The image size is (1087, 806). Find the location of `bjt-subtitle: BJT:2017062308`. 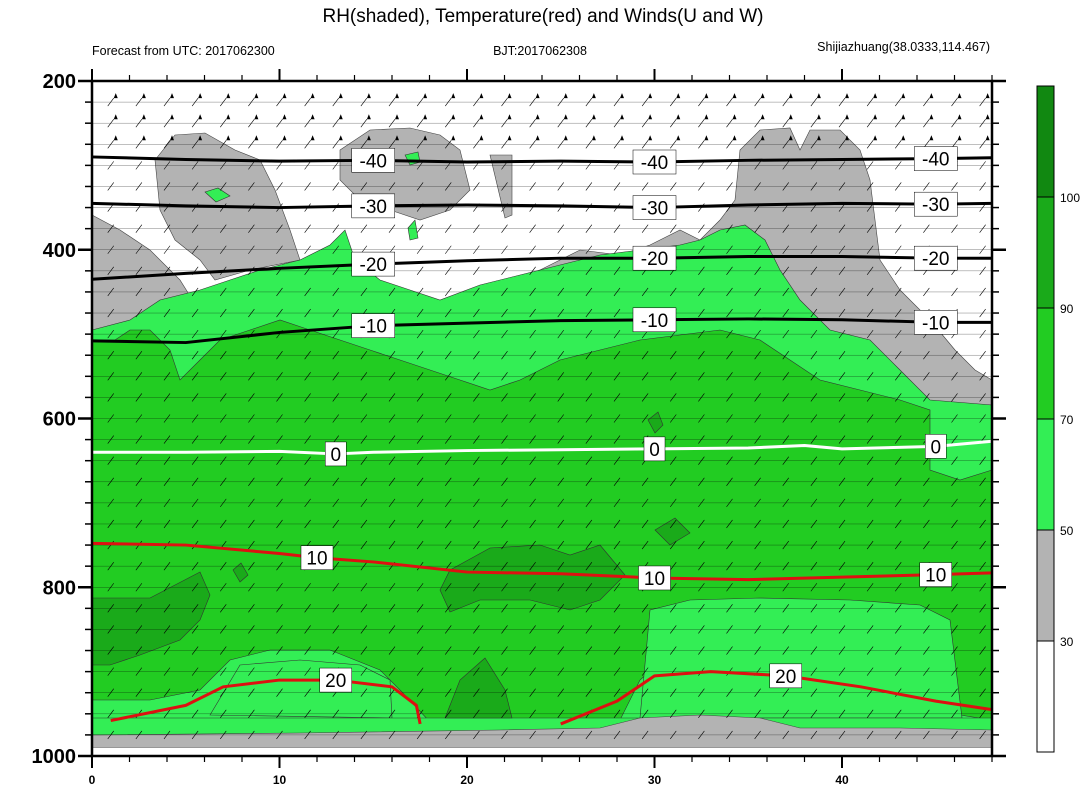

bjt-subtitle: BJT:2017062308 is located at coordinates (540, 51).